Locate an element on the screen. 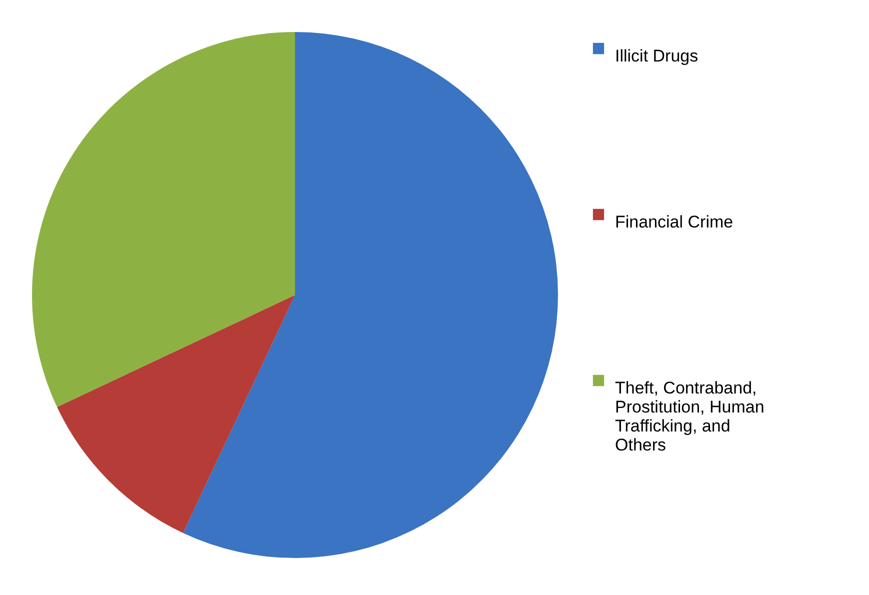 The width and height of the screenshot is (869, 595). legend-label: Theft, Contraband, Prostitution, Human Trafficking, and Others is located at coordinates (689, 416).